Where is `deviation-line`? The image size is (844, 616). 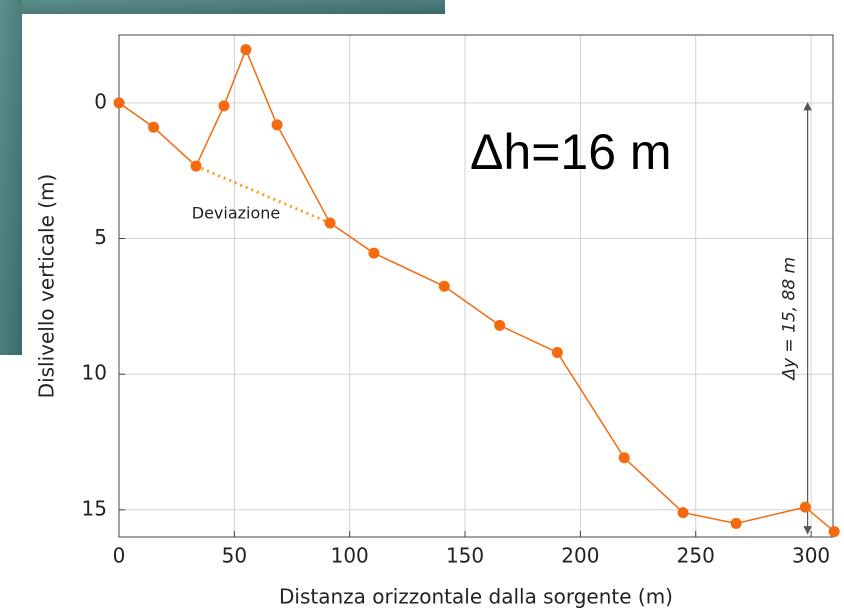 deviation-line is located at coordinates (263, 194).